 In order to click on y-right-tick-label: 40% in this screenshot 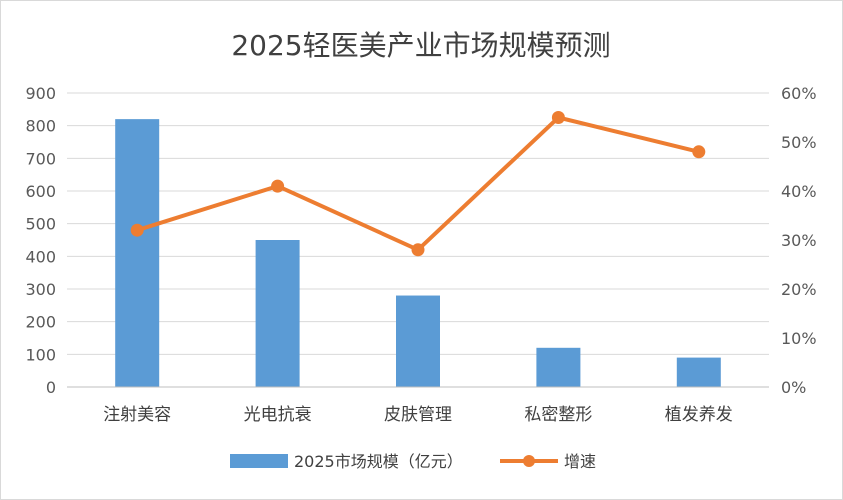, I will do `click(799, 191)`.